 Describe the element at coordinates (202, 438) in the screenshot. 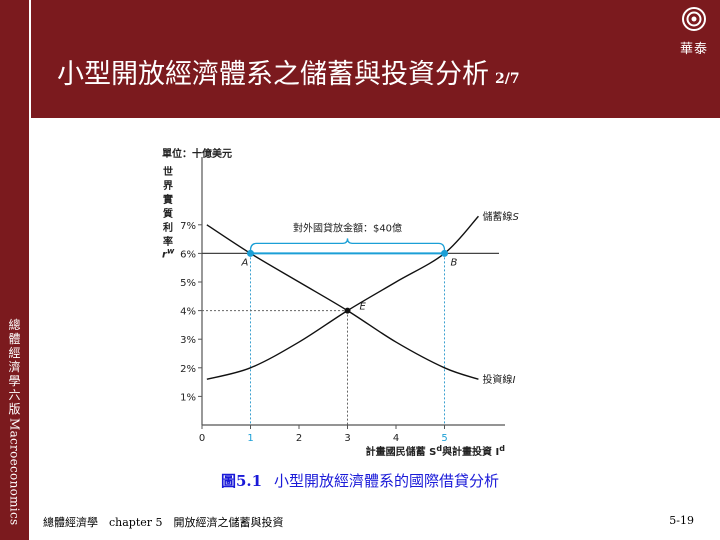

I see `x-tick-label: 0` at that location.